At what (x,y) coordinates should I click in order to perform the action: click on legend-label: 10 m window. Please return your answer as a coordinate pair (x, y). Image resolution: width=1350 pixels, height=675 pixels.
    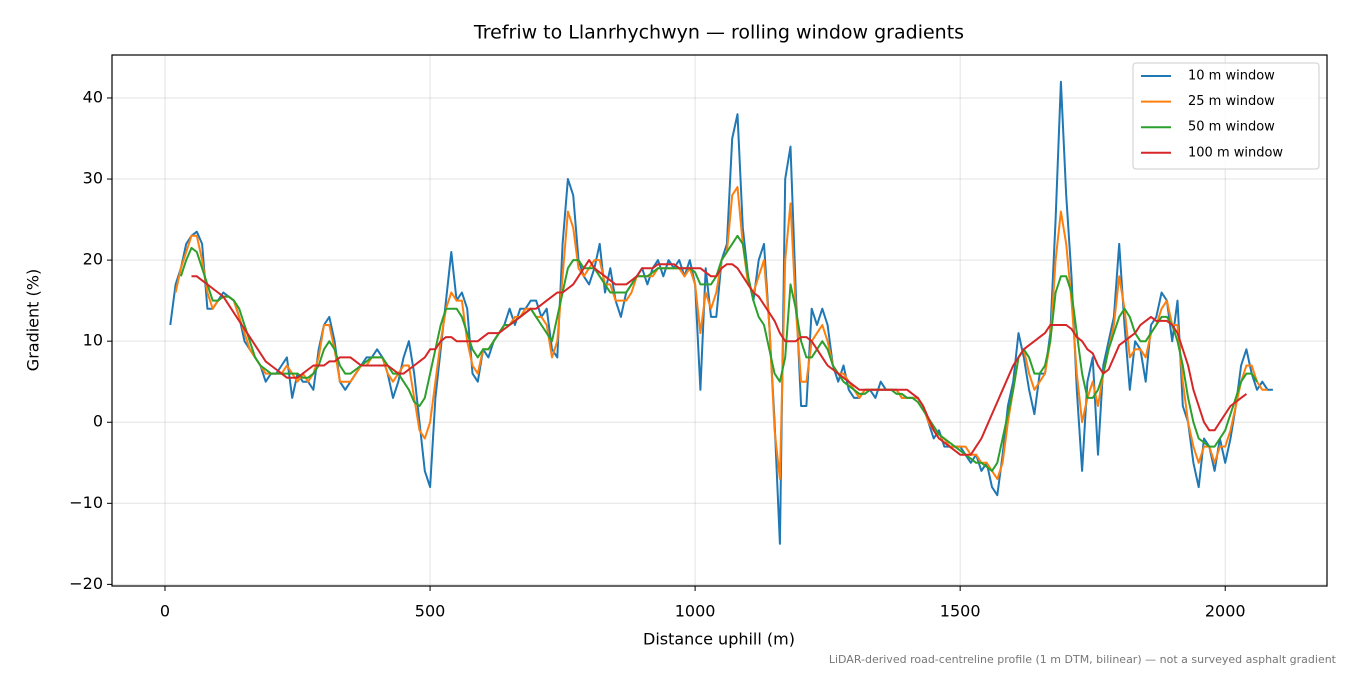
    Looking at the image, I should click on (1231, 76).